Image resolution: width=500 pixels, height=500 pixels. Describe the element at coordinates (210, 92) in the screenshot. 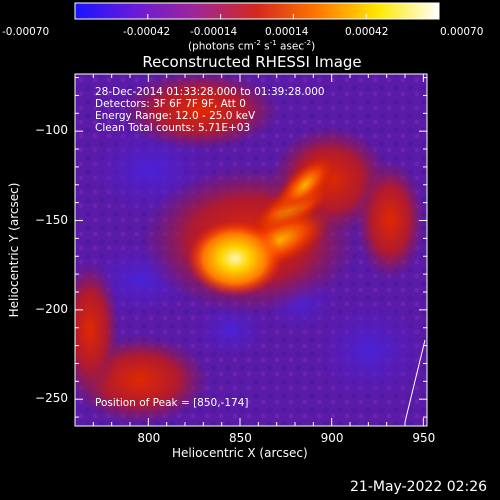

I see `time-range-text: 28-Dec-2014 01:33:28.000 to 01:39:28.000` at that location.